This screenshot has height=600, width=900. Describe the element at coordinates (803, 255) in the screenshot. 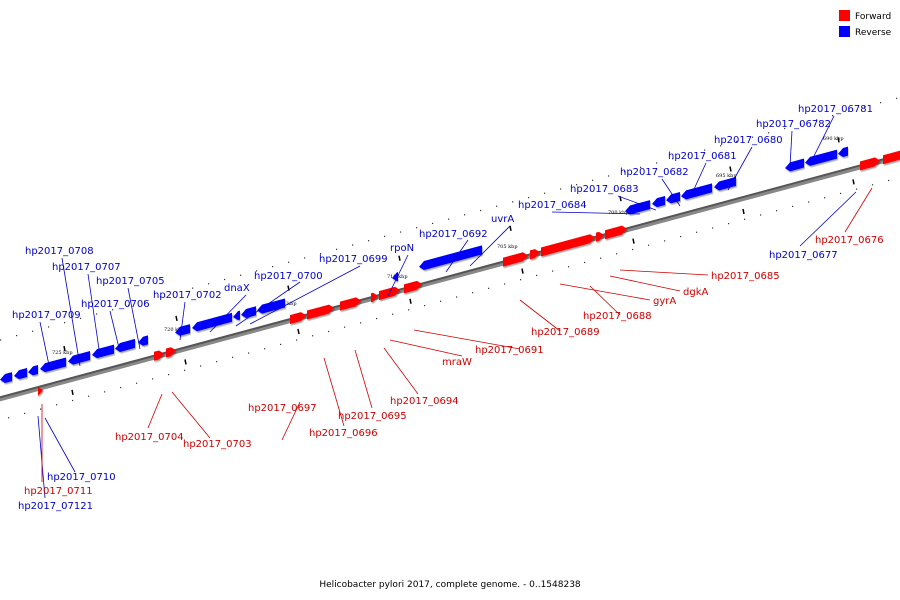

I see `gene-label: hp2017_0677` at that location.